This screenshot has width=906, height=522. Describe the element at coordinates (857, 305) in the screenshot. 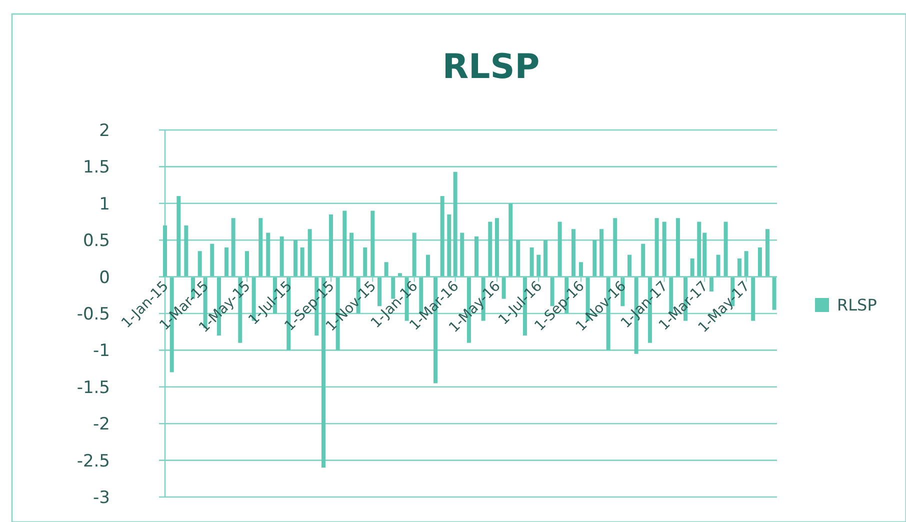

I see `legend-label: RLSP` at that location.